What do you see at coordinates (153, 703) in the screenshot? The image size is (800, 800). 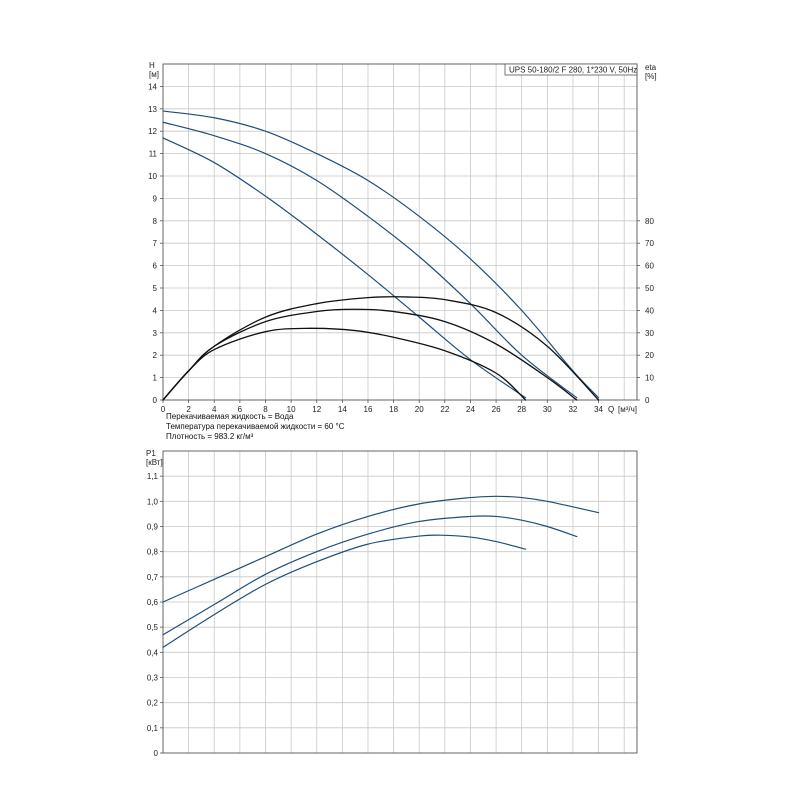 I see `y-tick-label: 0,2` at bounding box center [153, 703].